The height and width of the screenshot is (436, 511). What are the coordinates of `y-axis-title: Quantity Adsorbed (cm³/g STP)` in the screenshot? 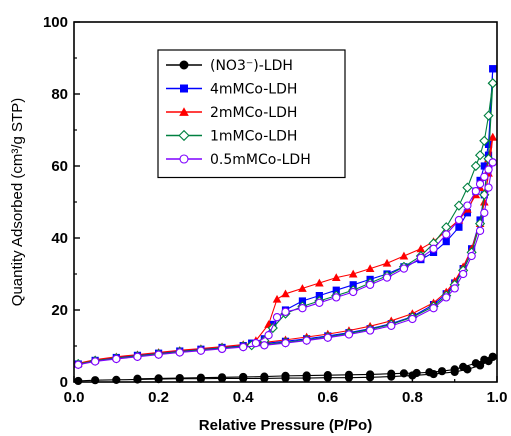 It's located at (17, 202).